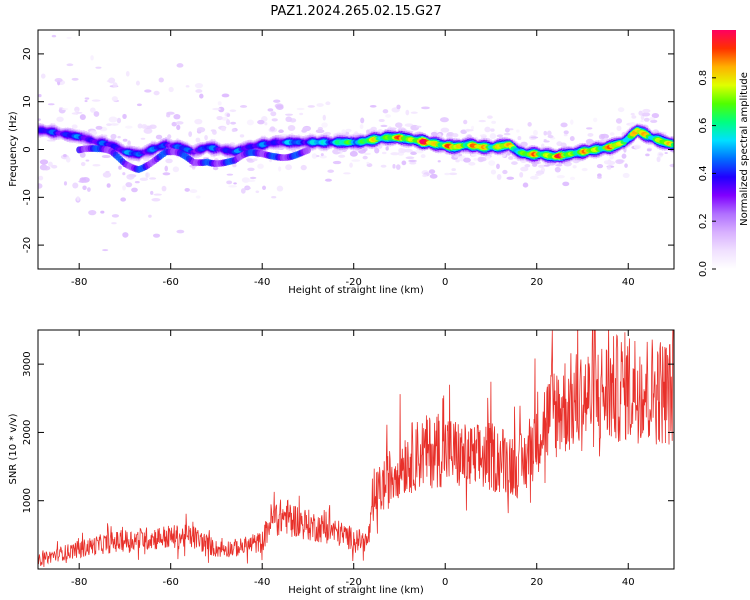  I want to click on spectrogram-x-tick-label: -80, so click(79, 282).